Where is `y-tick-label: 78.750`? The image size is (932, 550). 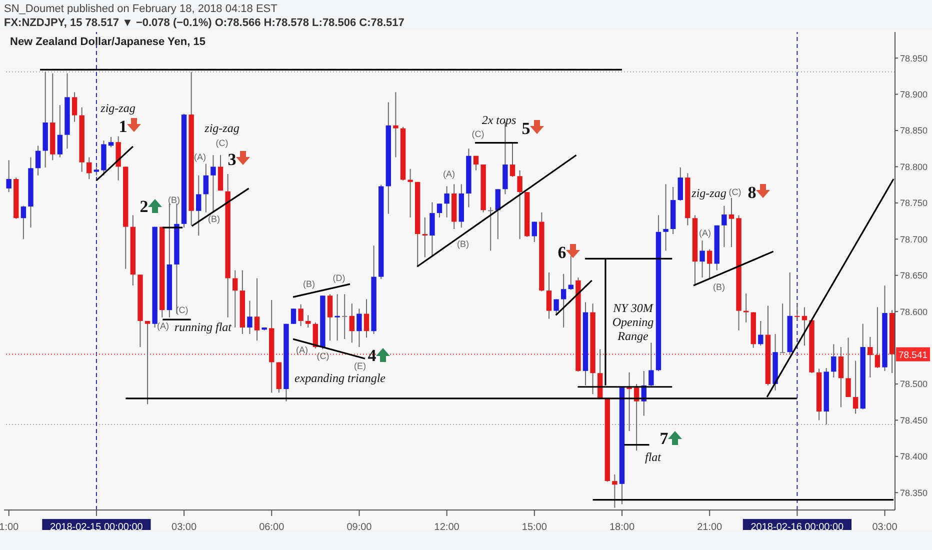 y-tick-label: 78.750 is located at coordinates (914, 203).